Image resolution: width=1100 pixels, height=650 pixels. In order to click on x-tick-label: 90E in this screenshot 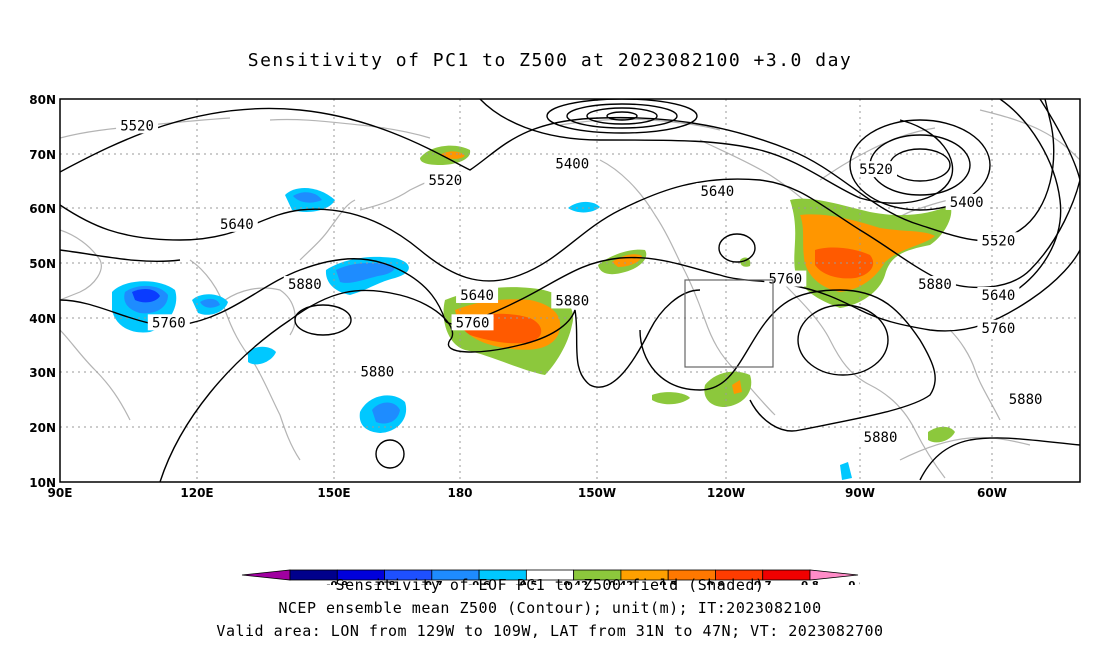, I will do `click(60, 493)`.